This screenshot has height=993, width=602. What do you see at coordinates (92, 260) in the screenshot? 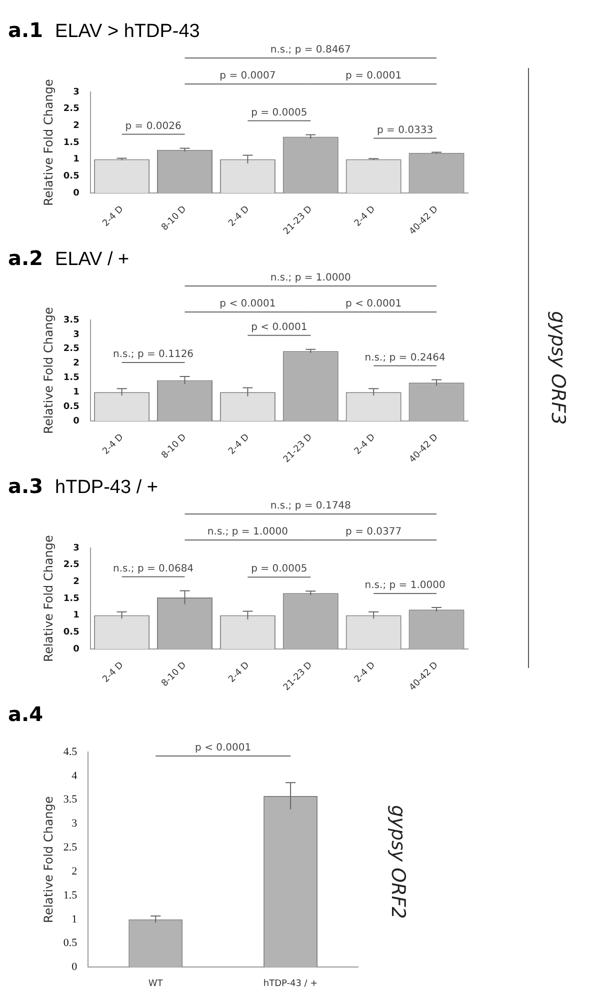
I see `chart-subtitle: ELAV / +` at bounding box center [92, 260].